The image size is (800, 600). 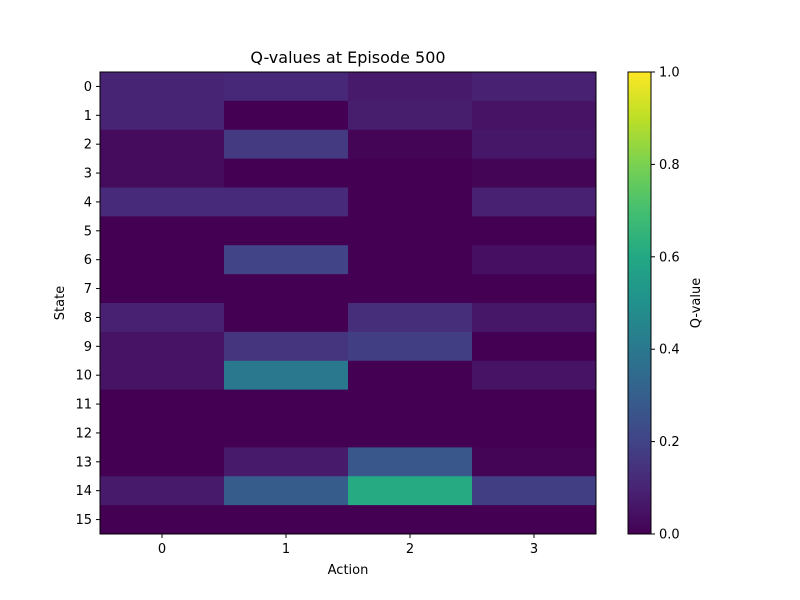 What do you see at coordinates (669, 350) in the screenshot?
I see `colorbar-tick-label: 0.4` at bounding box center [669, 350].